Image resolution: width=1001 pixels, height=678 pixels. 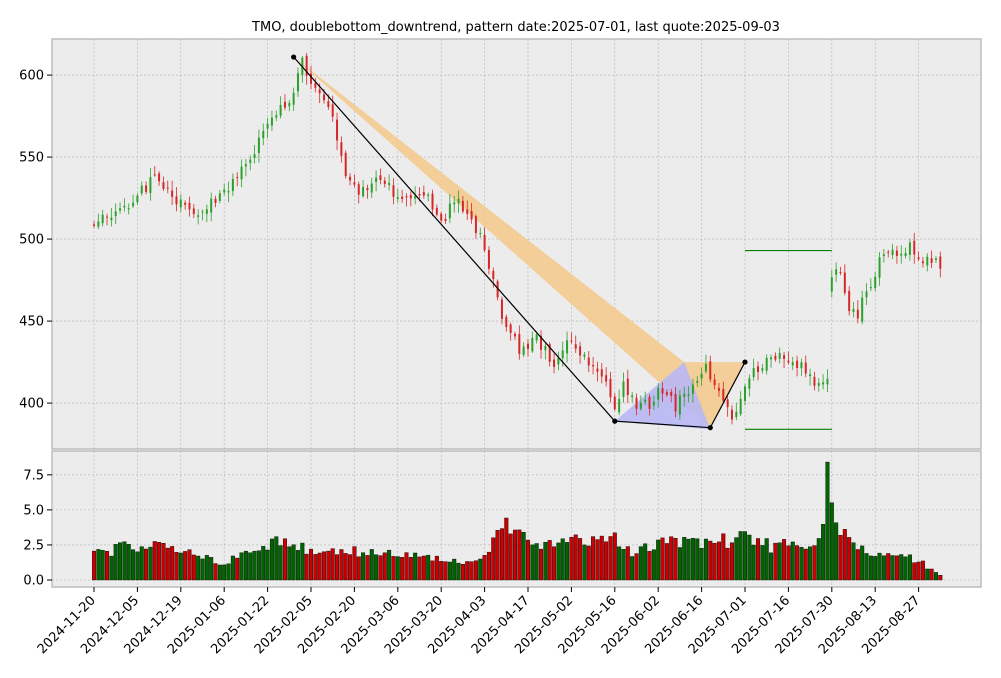 What do you see at coordinates (31, 240) in the screenshot?
I see `price-tick-label: 500` at bounding box center [31, 240].